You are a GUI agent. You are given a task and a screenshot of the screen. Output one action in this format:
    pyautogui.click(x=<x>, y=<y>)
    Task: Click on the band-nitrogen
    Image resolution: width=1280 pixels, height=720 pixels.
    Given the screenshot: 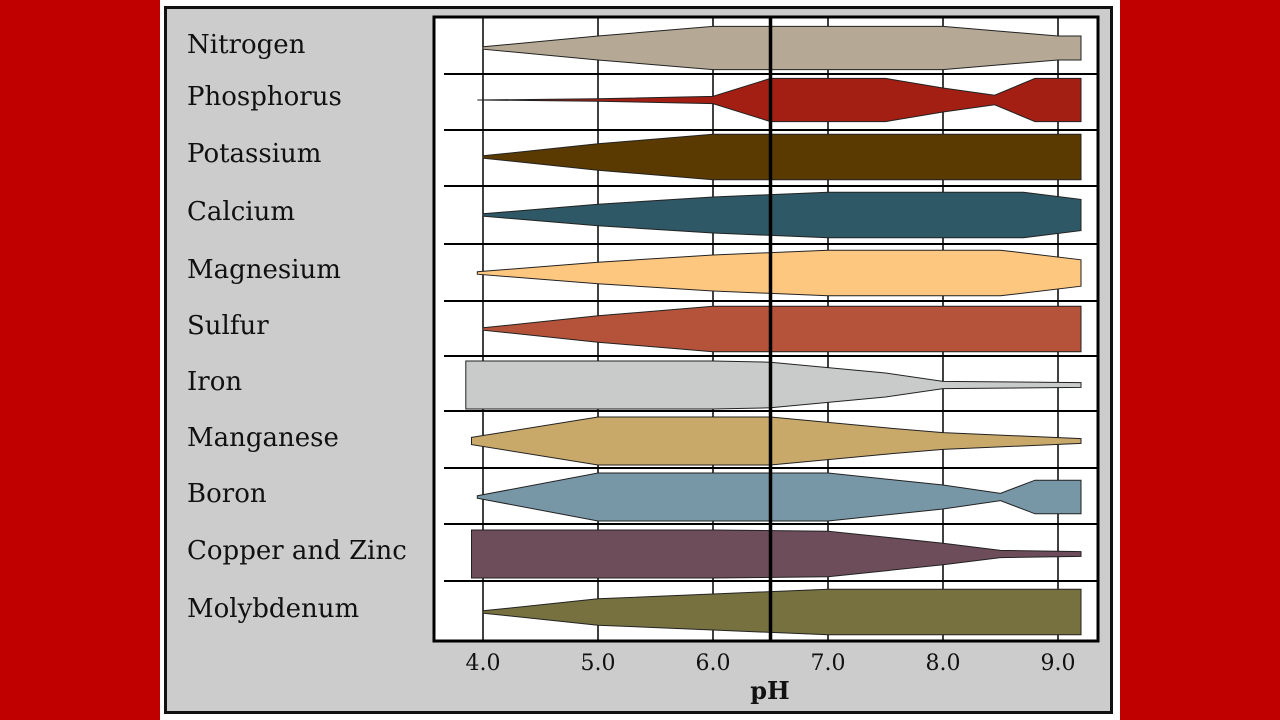 What is the action you would take?
    pyautogui.click(x=782, y=48)
    